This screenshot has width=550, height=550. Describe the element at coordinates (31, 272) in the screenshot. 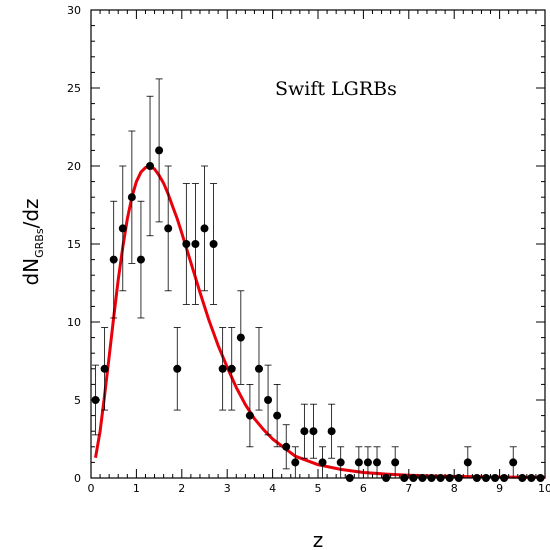

I see `y-axis-label-prefix: dN` at that location.